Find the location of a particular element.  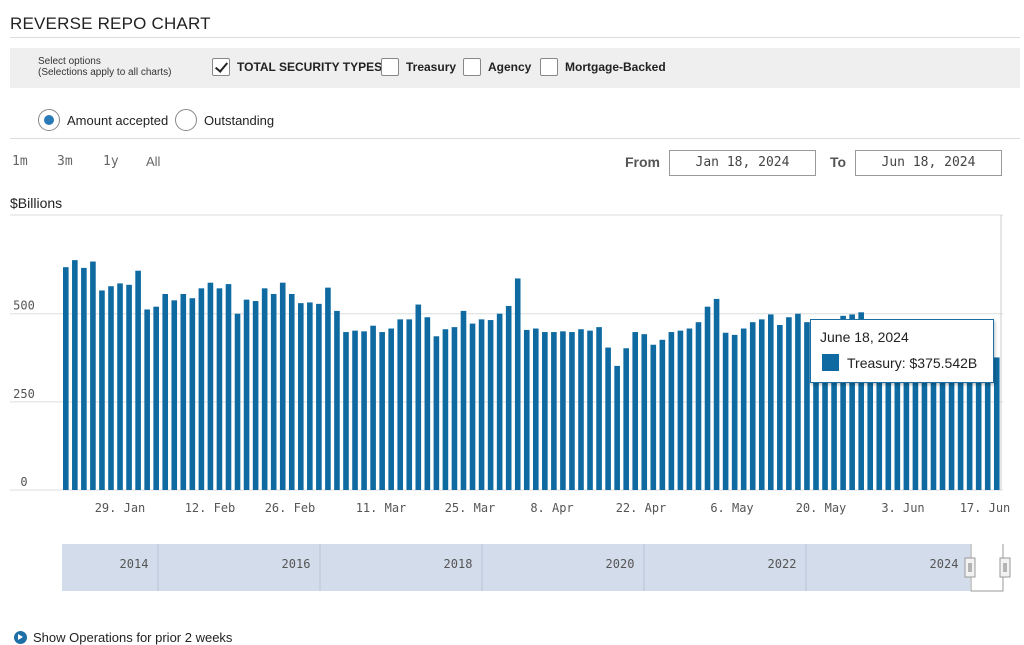

range-button-3m: 3m is located at coordinates (65, 161).